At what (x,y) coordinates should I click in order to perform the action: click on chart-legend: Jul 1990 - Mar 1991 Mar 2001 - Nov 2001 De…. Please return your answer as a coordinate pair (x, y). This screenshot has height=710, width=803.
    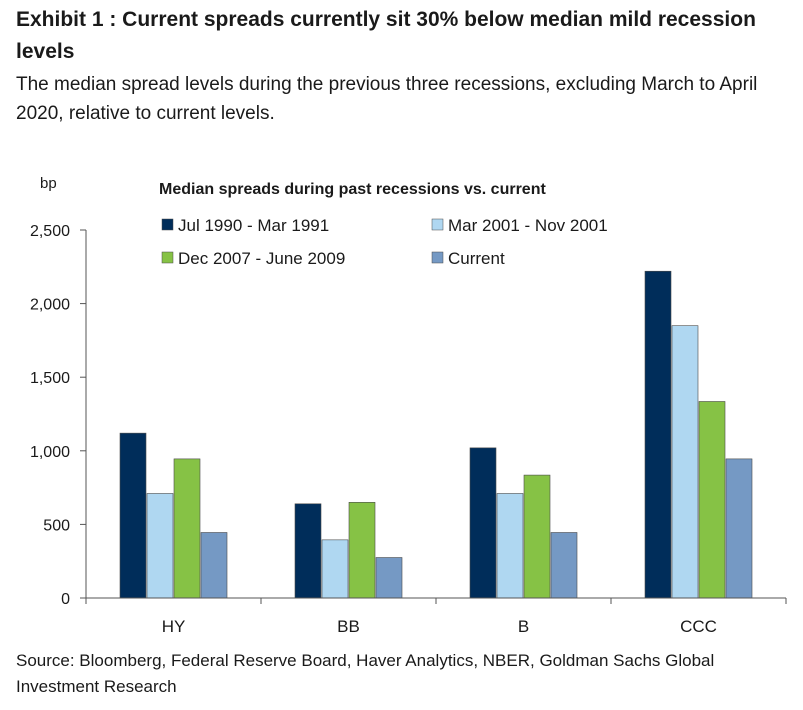
    Looking at the image, I should click on (384, 242).